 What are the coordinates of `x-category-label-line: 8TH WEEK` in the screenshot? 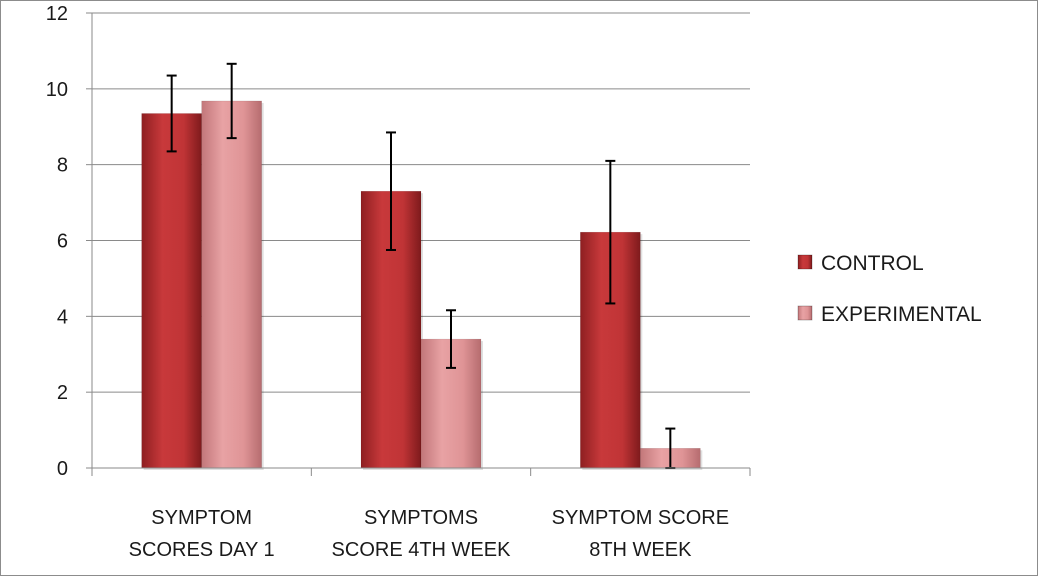 It's located at (640, 550).